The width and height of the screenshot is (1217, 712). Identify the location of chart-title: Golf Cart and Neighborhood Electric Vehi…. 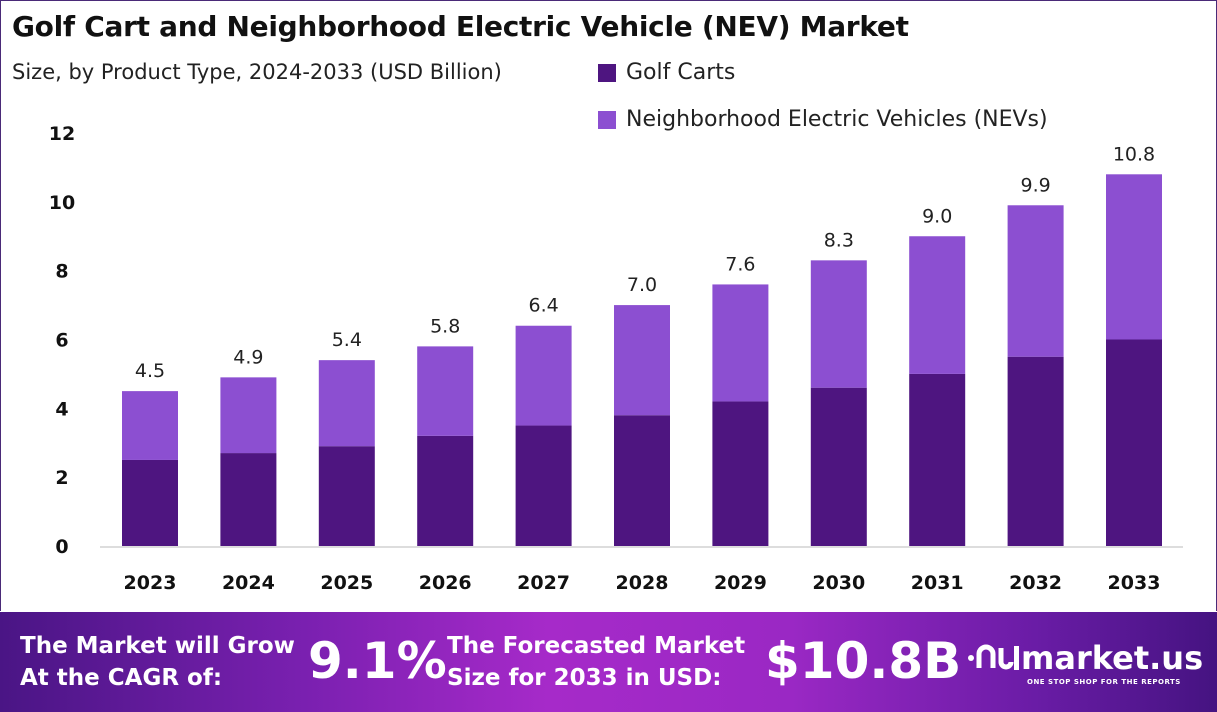
(460, 26).